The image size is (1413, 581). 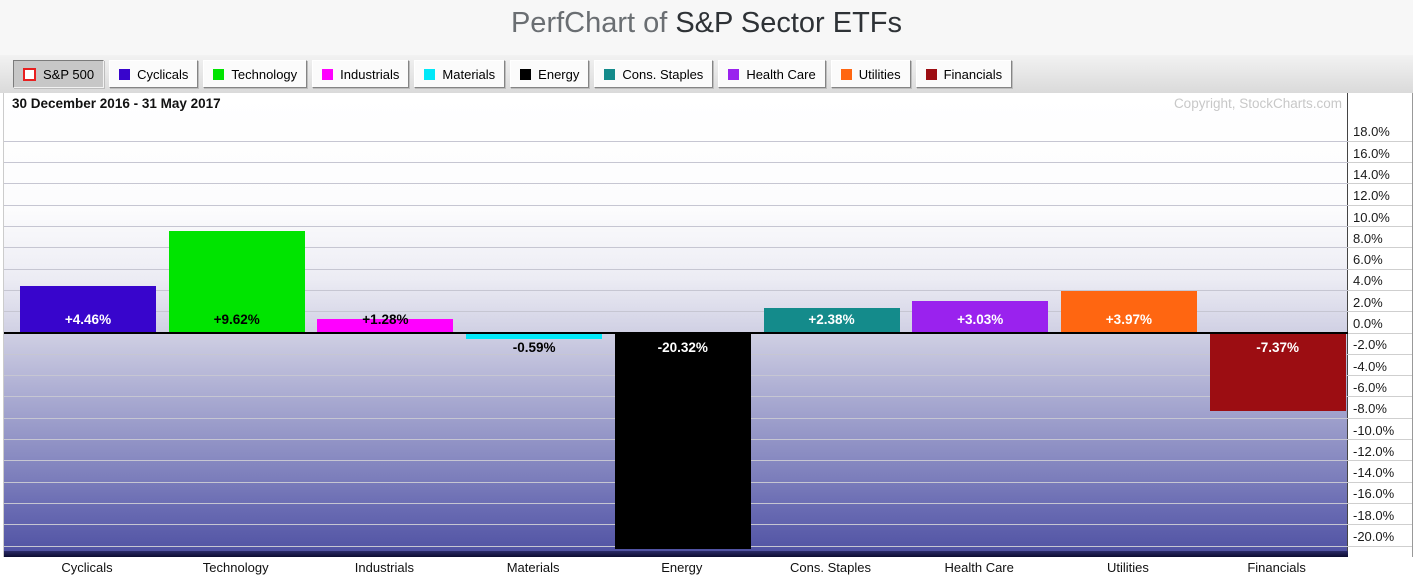 I want to click on y-tick-label: 16.0%, so click(x=1371, y=153).